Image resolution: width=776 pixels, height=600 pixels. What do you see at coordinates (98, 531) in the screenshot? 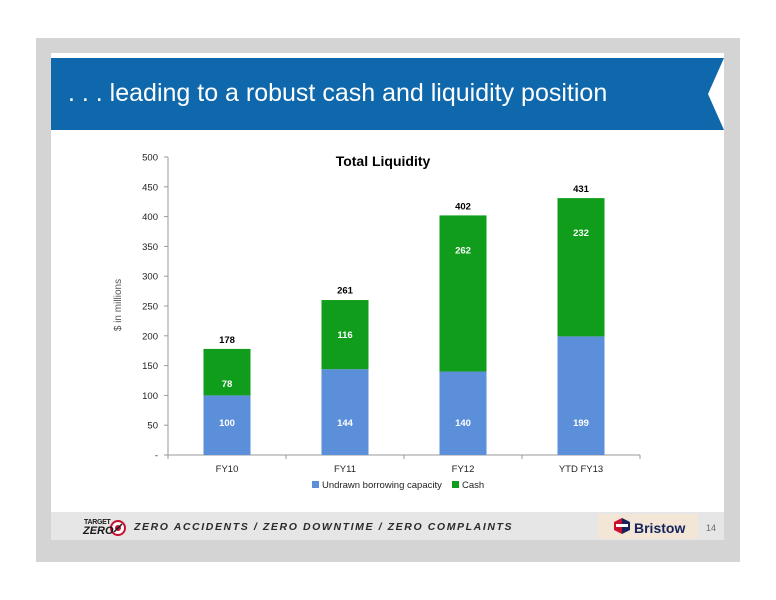
I see `logo-text-zero: ZERO` at bounding box center [98, 531].